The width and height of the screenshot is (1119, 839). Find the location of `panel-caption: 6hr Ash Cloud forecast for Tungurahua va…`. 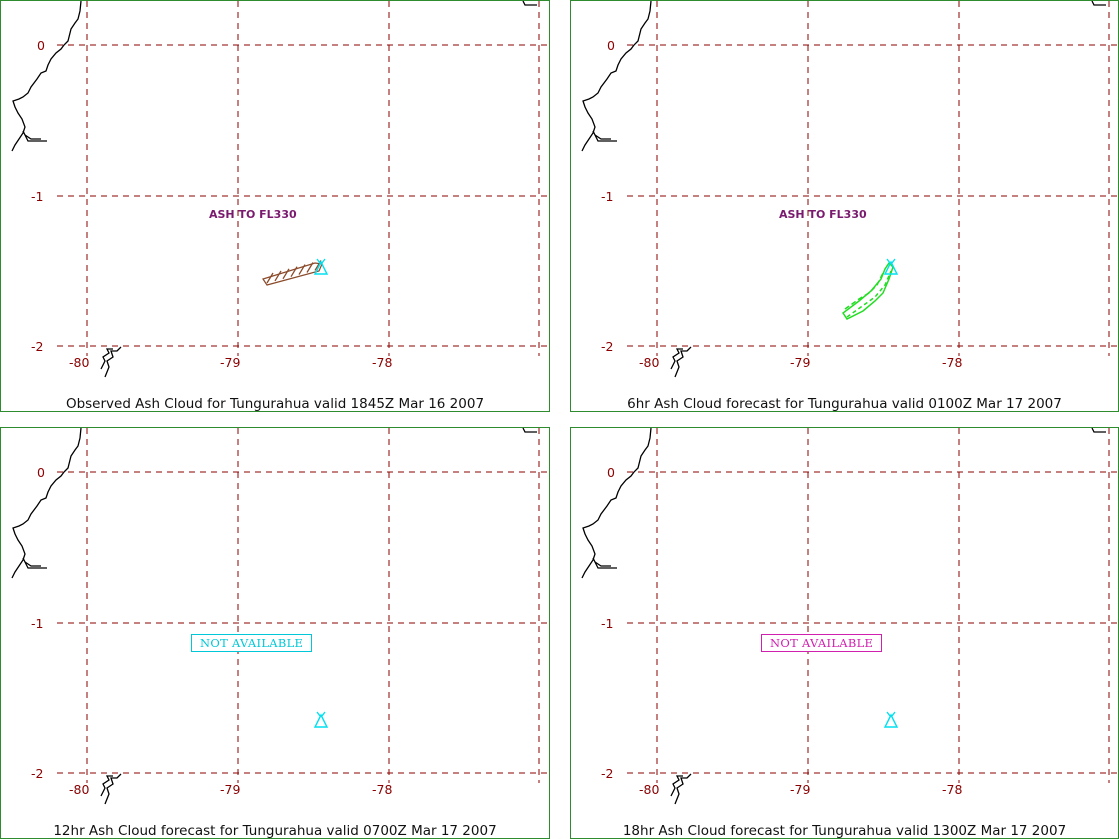

panel-caption: 6hr Ash Cloud forecast for Tungurahua va… is located at coordinates (844, 404).